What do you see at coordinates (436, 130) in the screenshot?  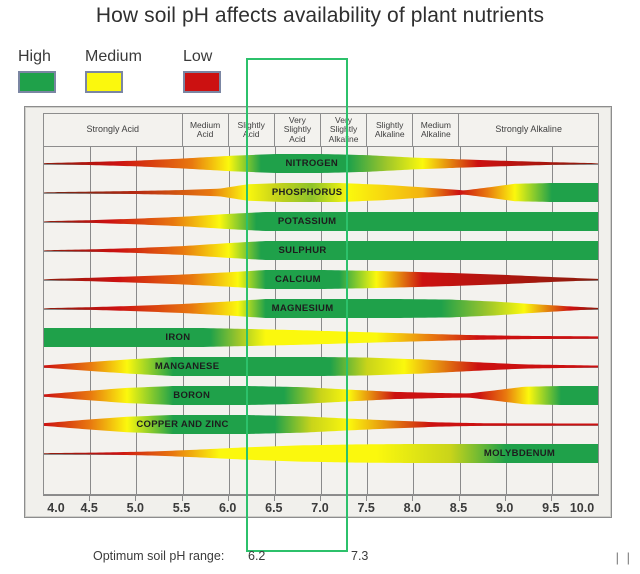 I see `ph-category-medium-alkaline: Medium Alkaline` at bounding box center [436, 130].